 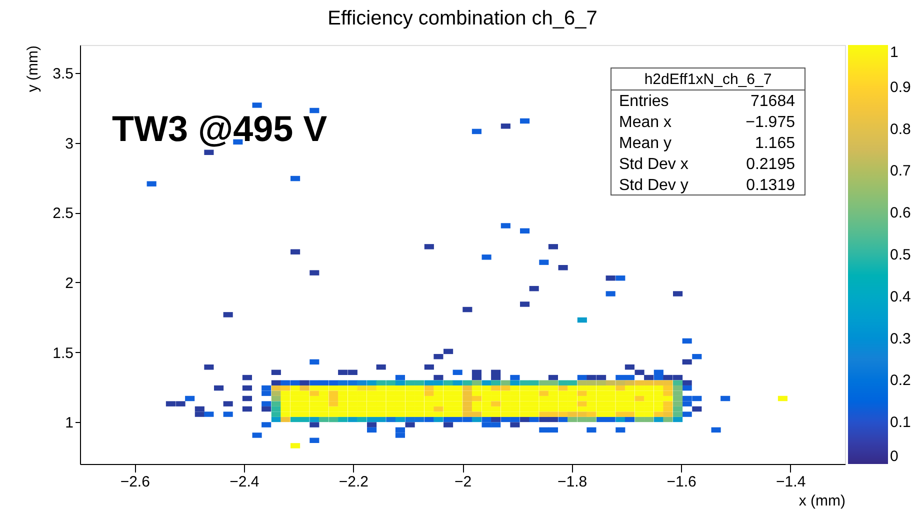 What do you see at coordinates (771, 185) in the screenshot?
I see `annotation: 0.1319` at bounding box center [771, 185].